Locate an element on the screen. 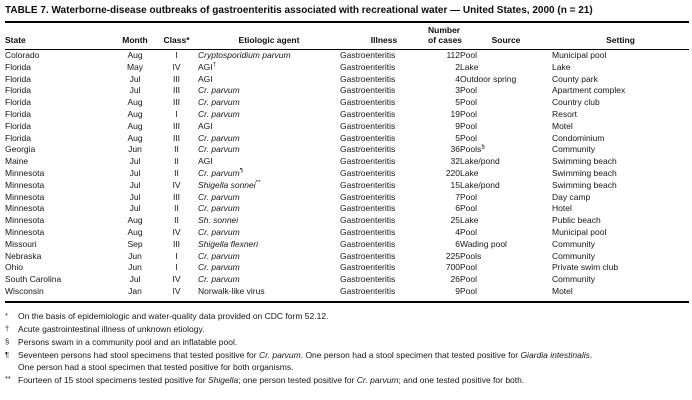 The height and width of the screenshot is (400, 692). footnote-marker: * is located at coordinates (6, 315).